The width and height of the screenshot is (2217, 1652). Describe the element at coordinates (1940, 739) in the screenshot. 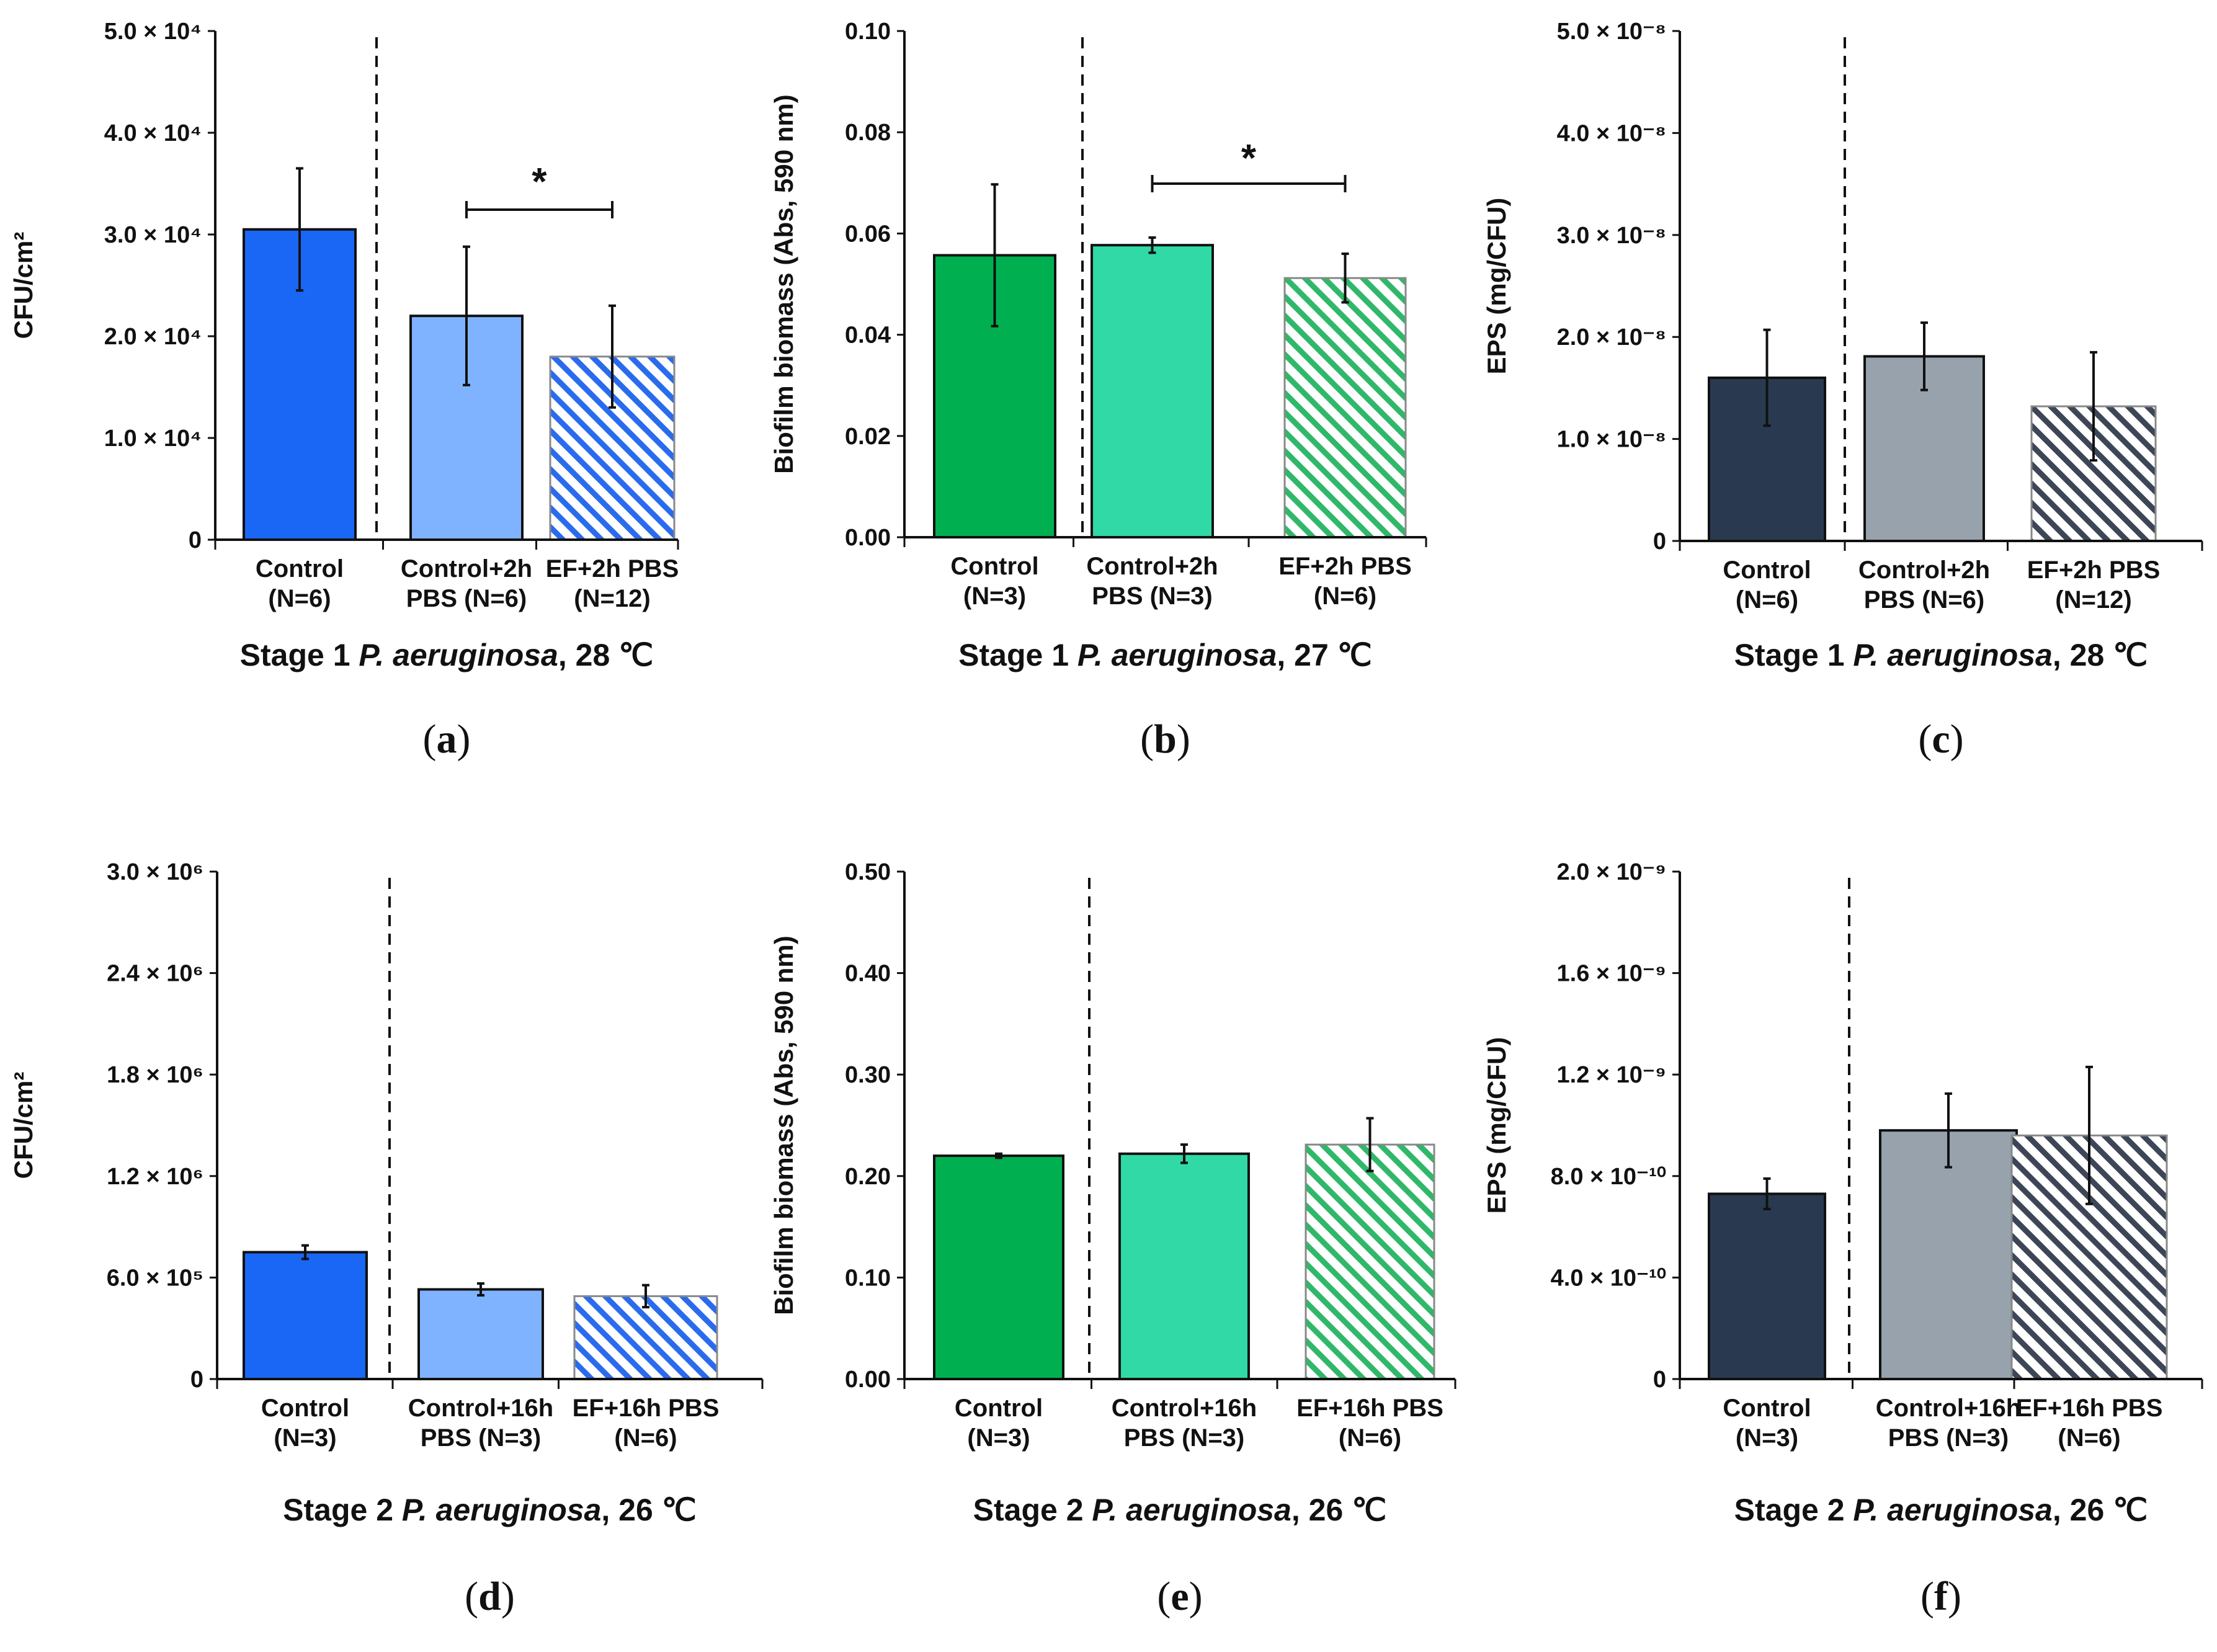

I see `panel-label: (c)` at that location.